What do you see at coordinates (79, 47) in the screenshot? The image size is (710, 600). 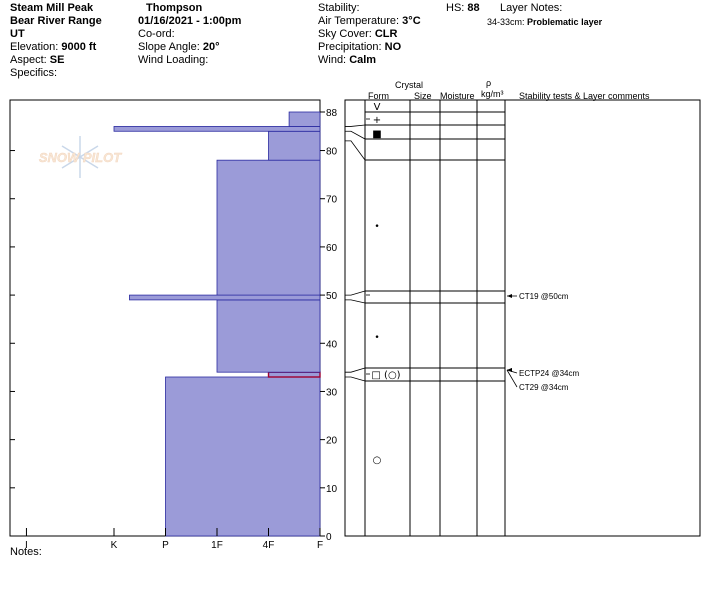 I see `elevation-value: 9000 ft` at bounding box center [79, 47].